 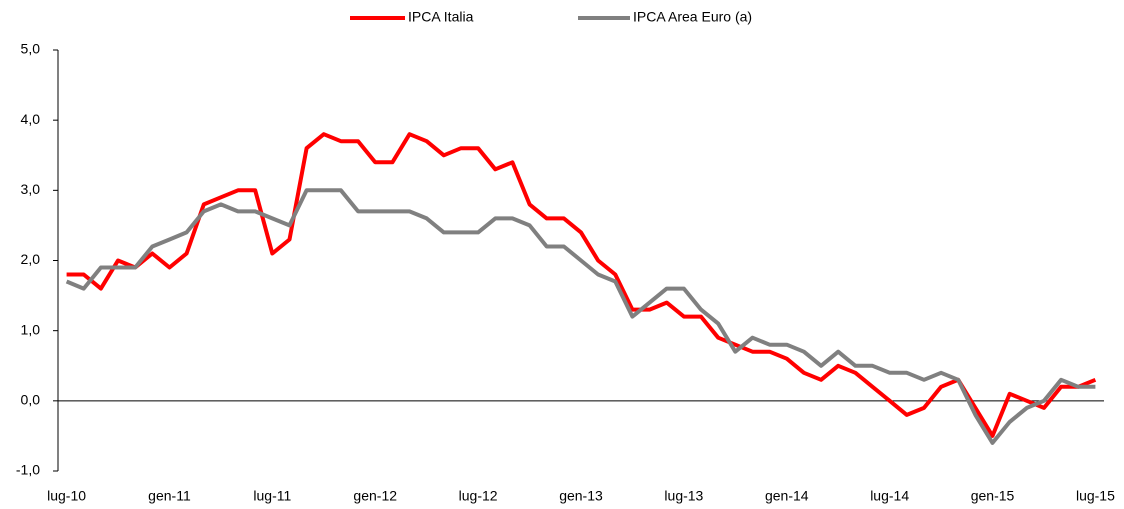 What do you see at coordinates (787, 496) in the screenshot?
I see `x-tick-label: gen-14` at bounding box center [787, 496].